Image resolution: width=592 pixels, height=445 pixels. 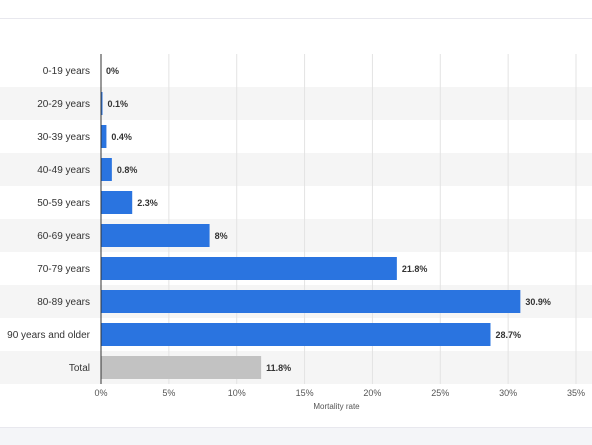 I want to click on bottom-band, so click(x=296, y=436).